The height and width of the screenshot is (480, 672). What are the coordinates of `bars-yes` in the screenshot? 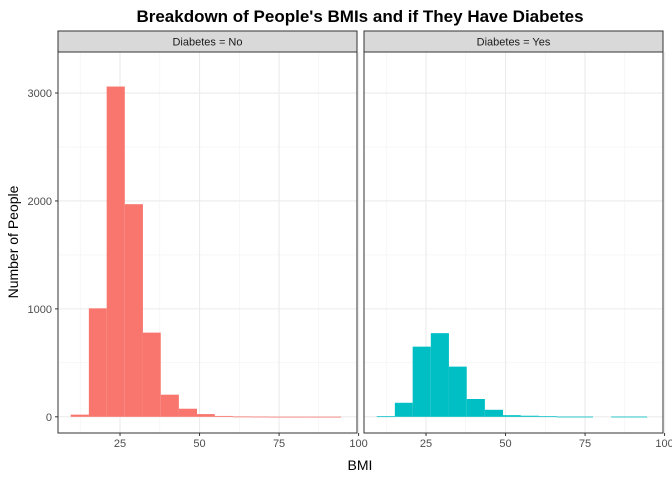 It's located at (512, 375).